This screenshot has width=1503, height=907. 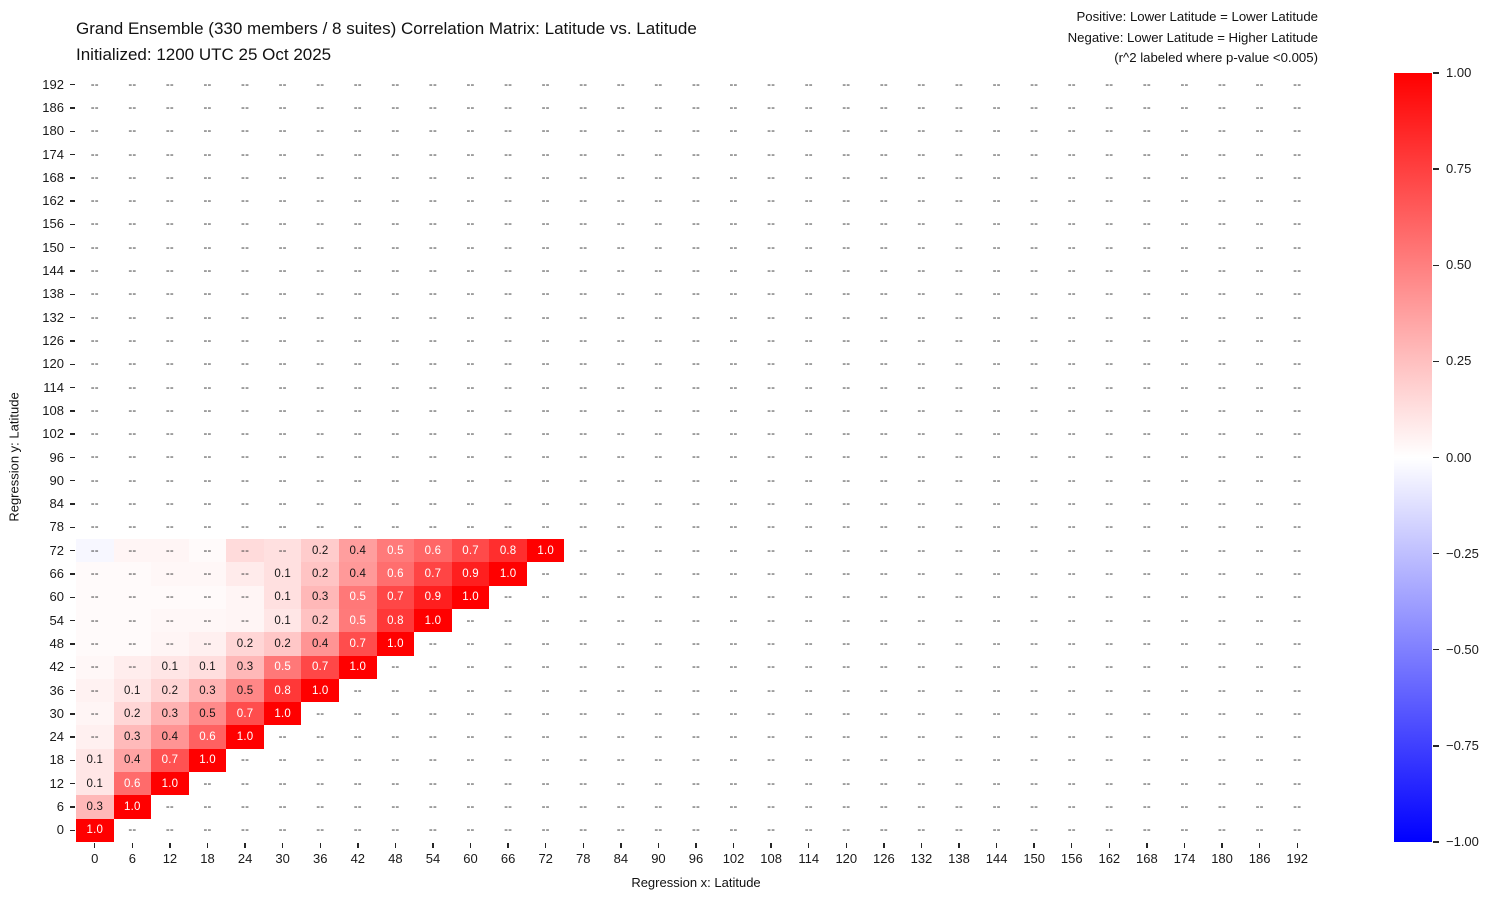 What do you see at coordinates (1436, 361) in the screenshot?
I see `colorbar-tick-mark` at bounding box center [1436, 361].